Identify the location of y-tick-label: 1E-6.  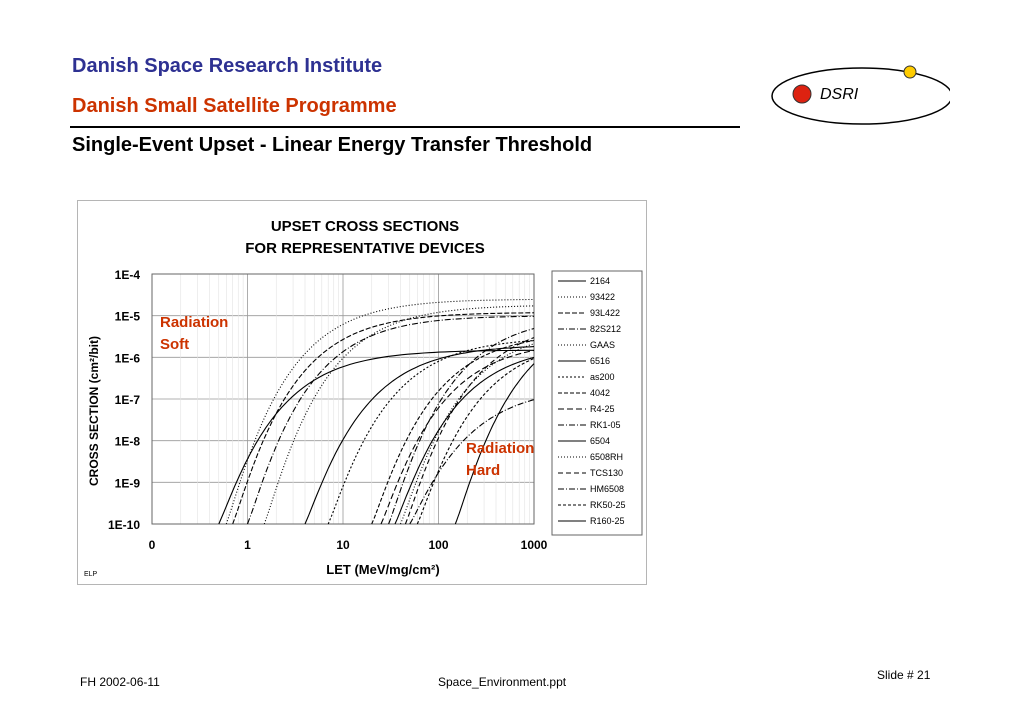
(128, 358).